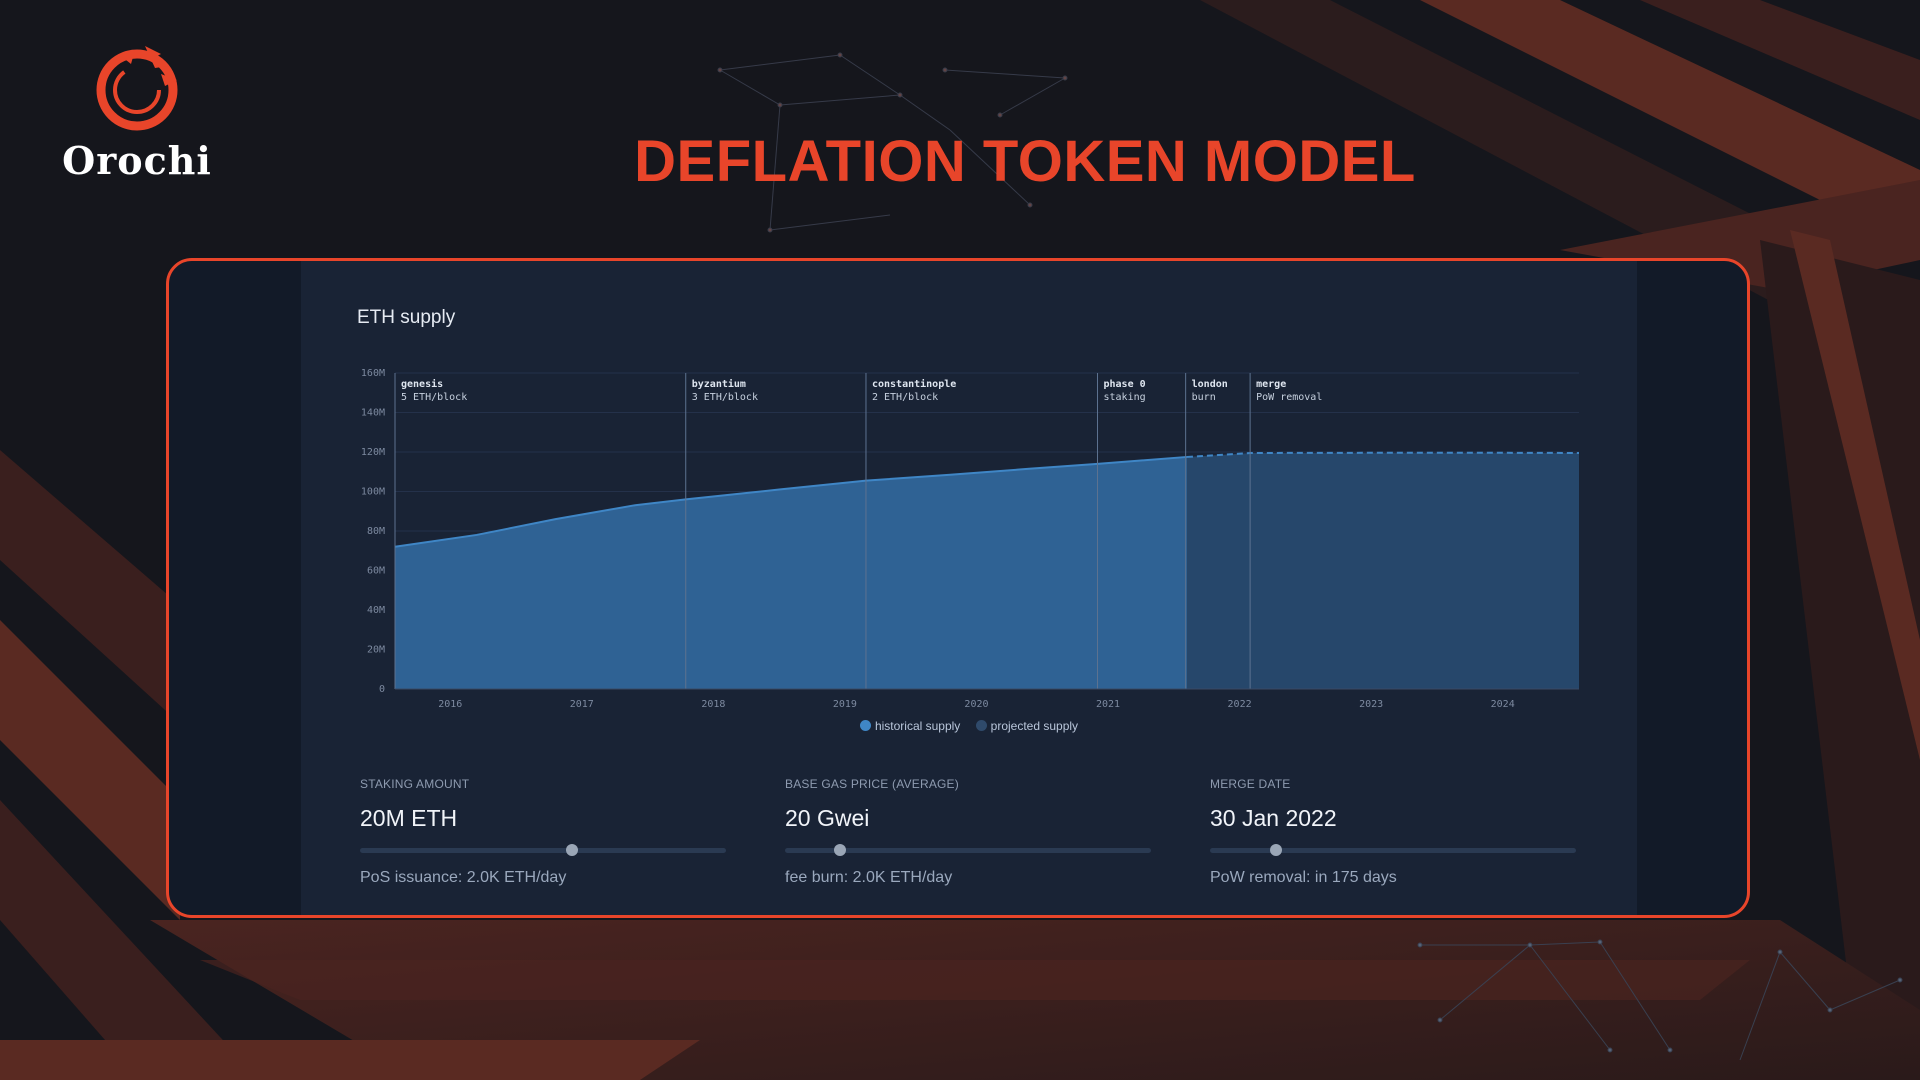 This screenshot has width=1920, height=1080. I want to click on legend-label-projected: projected supply, so click(1034, 726).